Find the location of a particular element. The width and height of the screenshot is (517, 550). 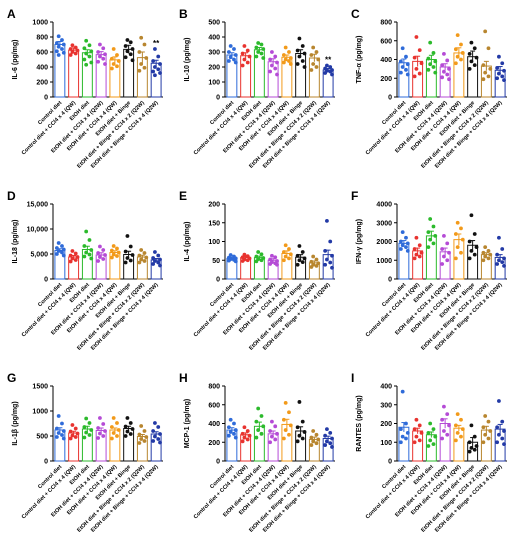

y-axis-label: IL-4 (pg/mg) is located at coordinates (187, 241).